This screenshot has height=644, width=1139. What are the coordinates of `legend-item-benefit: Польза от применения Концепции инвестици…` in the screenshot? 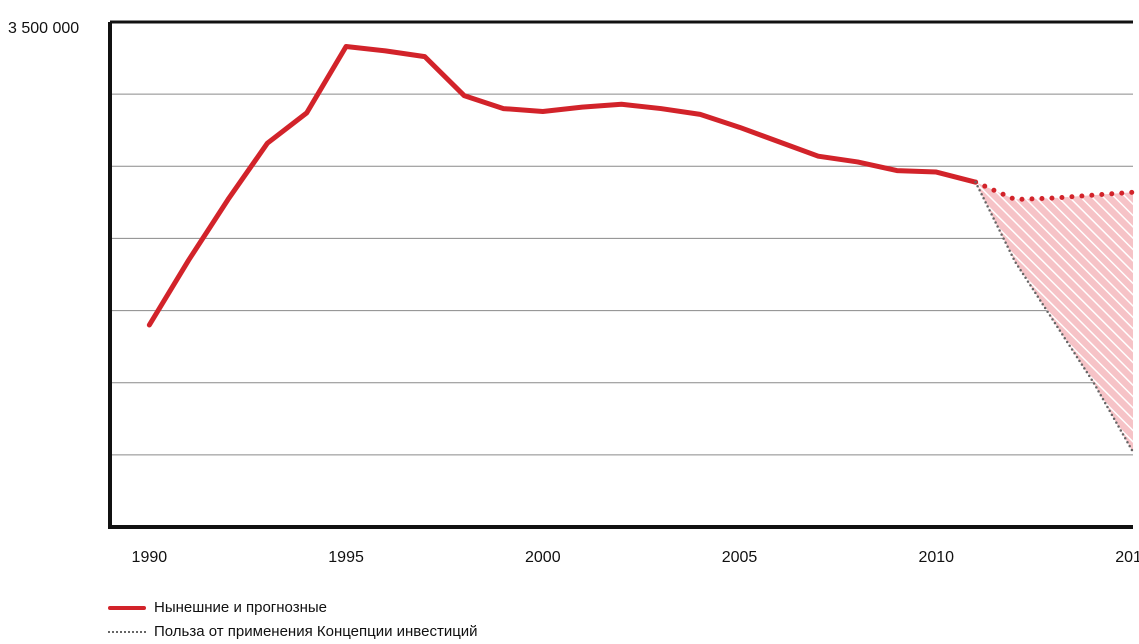 It's located at (293, 631).